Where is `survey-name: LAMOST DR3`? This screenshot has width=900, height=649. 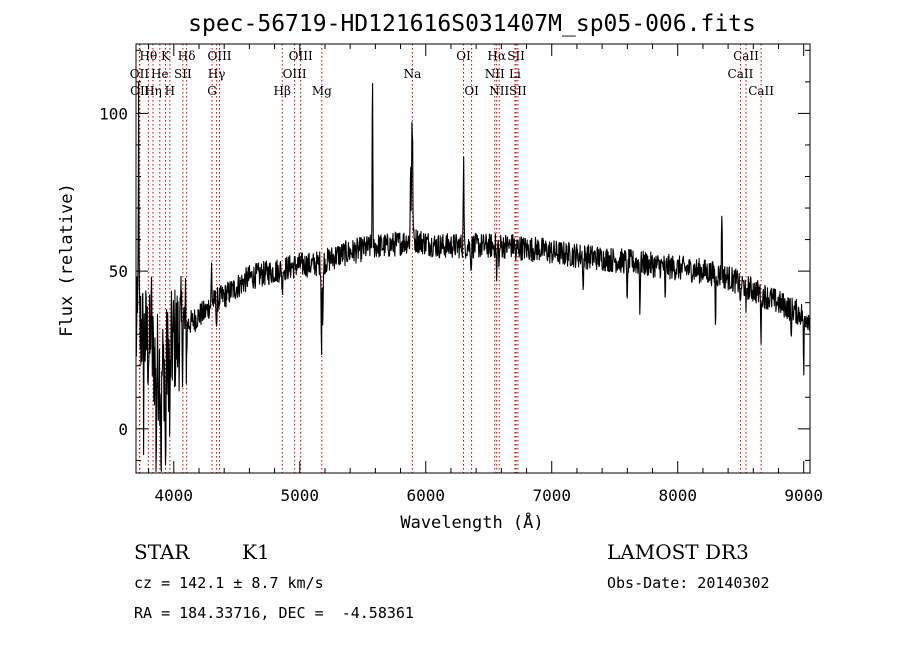
survey-name: LAMOST DR3 is located at coordinates (678, 552).